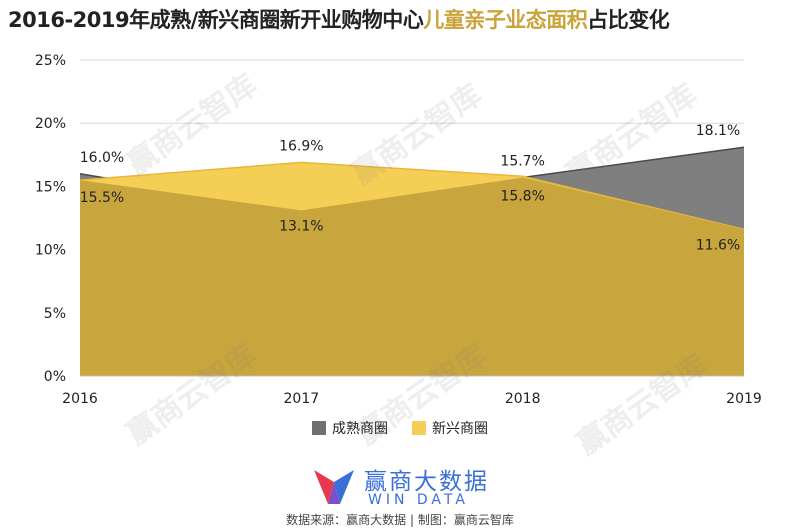 The image size is (800, 530). What do you see at coordinates (50, 251) in the screenshot?
I see `y-tick-label: 10%` at bounding box center [50, 251].